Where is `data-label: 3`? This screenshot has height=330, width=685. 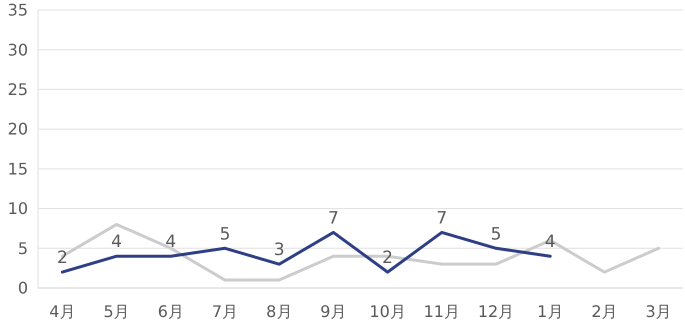 data-label: 3 is located at coordinates (279, 250).